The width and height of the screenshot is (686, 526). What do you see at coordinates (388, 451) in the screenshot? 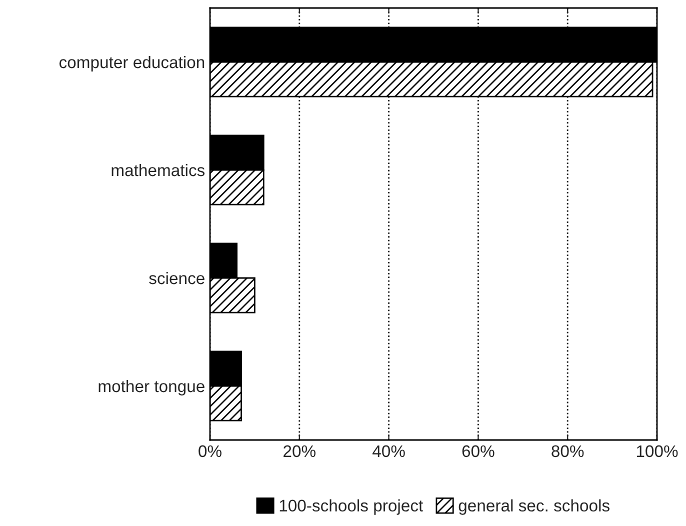
I see `x-tick-label: 40%` at bounding box center [388, 451].